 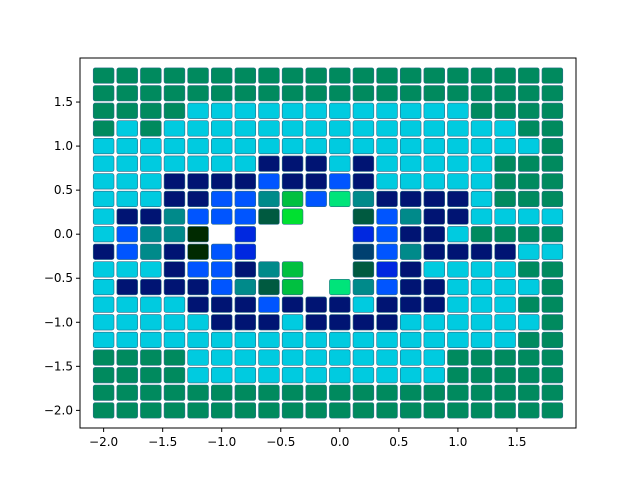 I want to click on y-tick-label: 1.0, so click(x=63, y=146).